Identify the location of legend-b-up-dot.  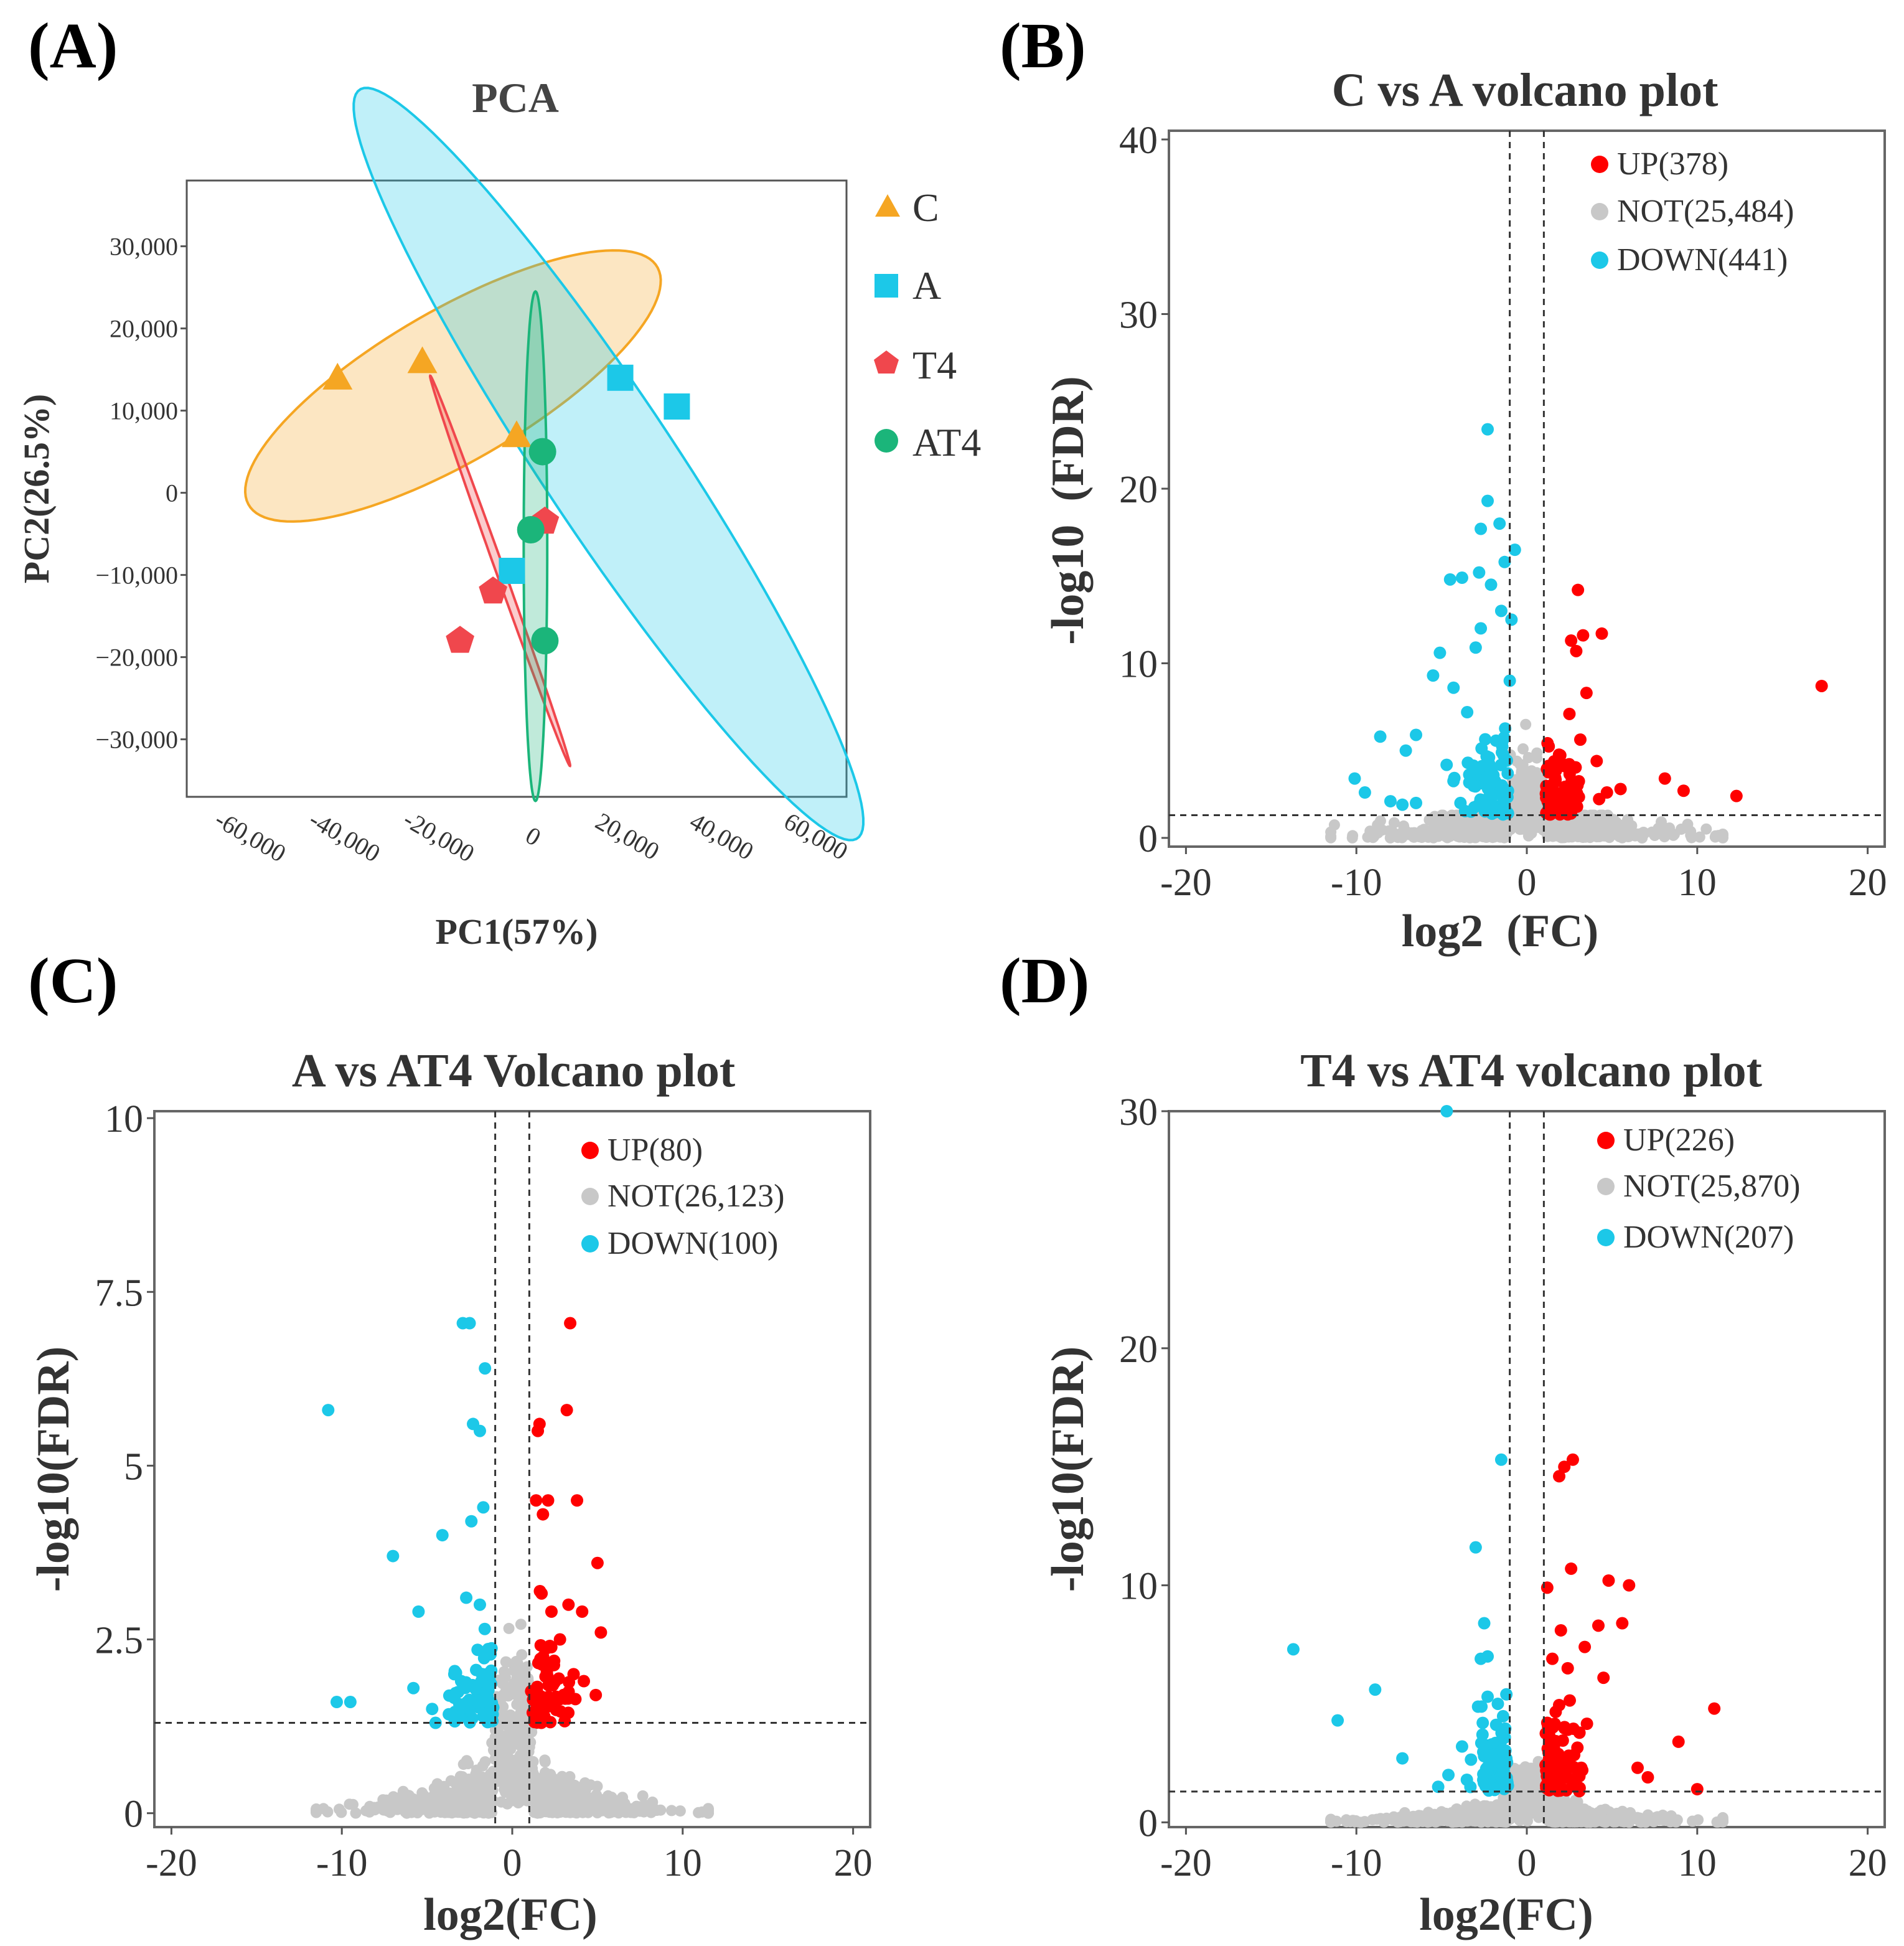
(1599, 164).